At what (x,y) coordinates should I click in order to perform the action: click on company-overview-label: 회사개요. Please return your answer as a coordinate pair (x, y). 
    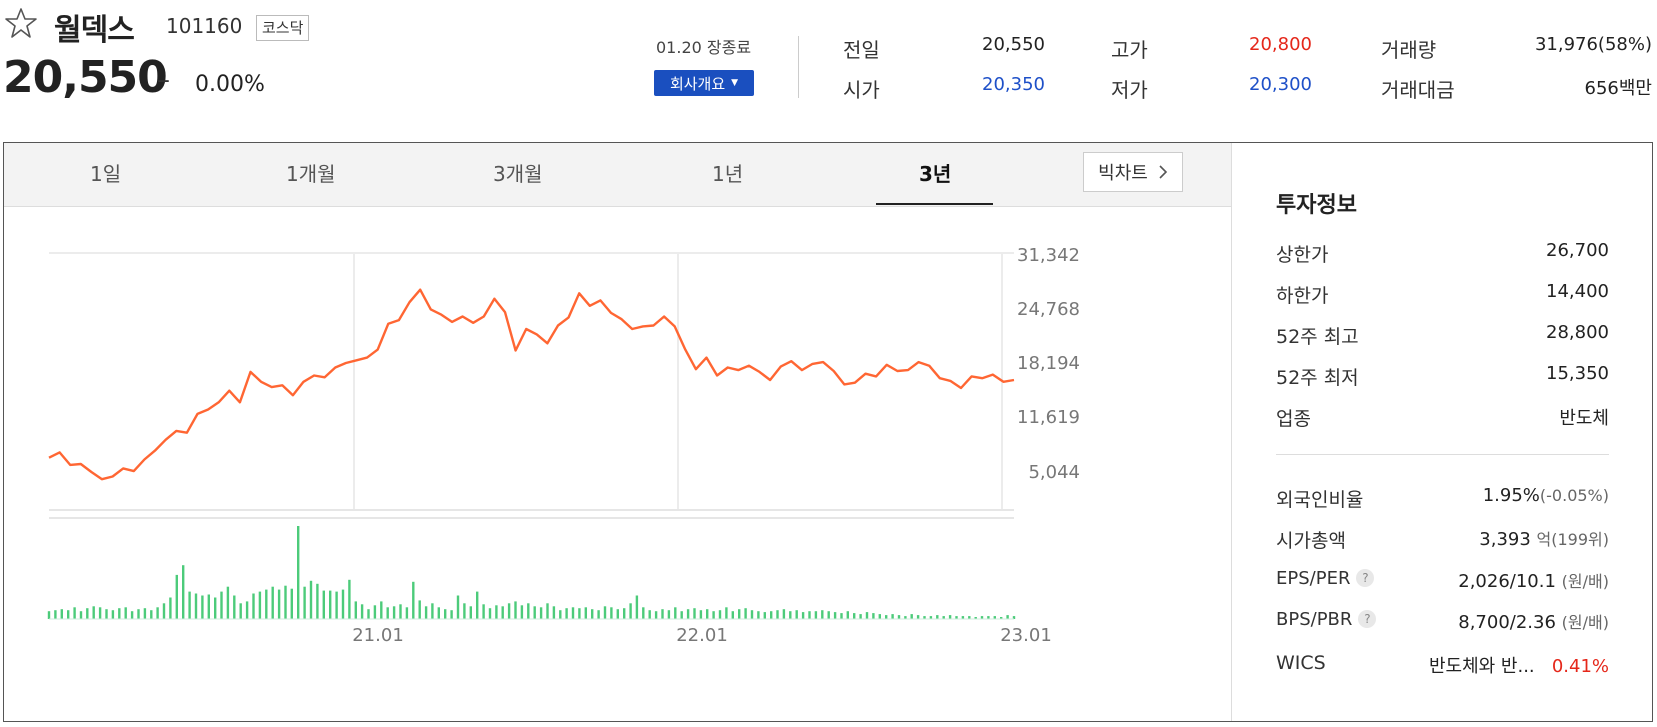
    Looking at the image, I should click on (697, 83).